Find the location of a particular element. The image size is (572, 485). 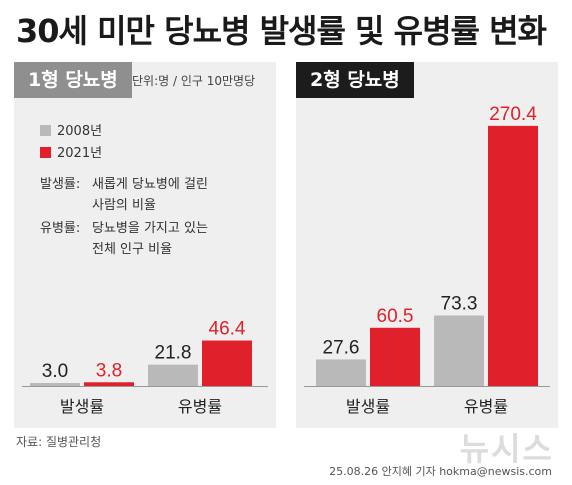

legend-2021: 2021년 is located at coordinates (71, 151).